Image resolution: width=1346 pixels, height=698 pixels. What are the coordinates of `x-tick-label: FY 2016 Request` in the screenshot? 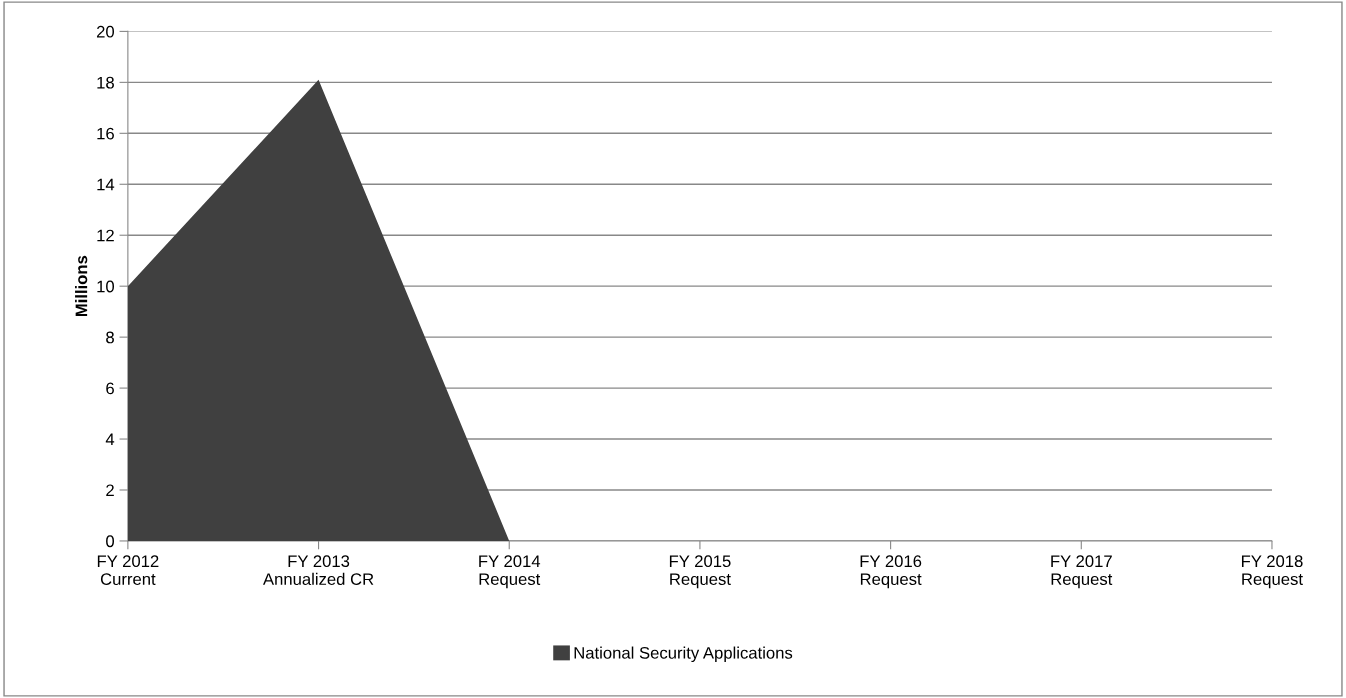 It's located at (891, 572).